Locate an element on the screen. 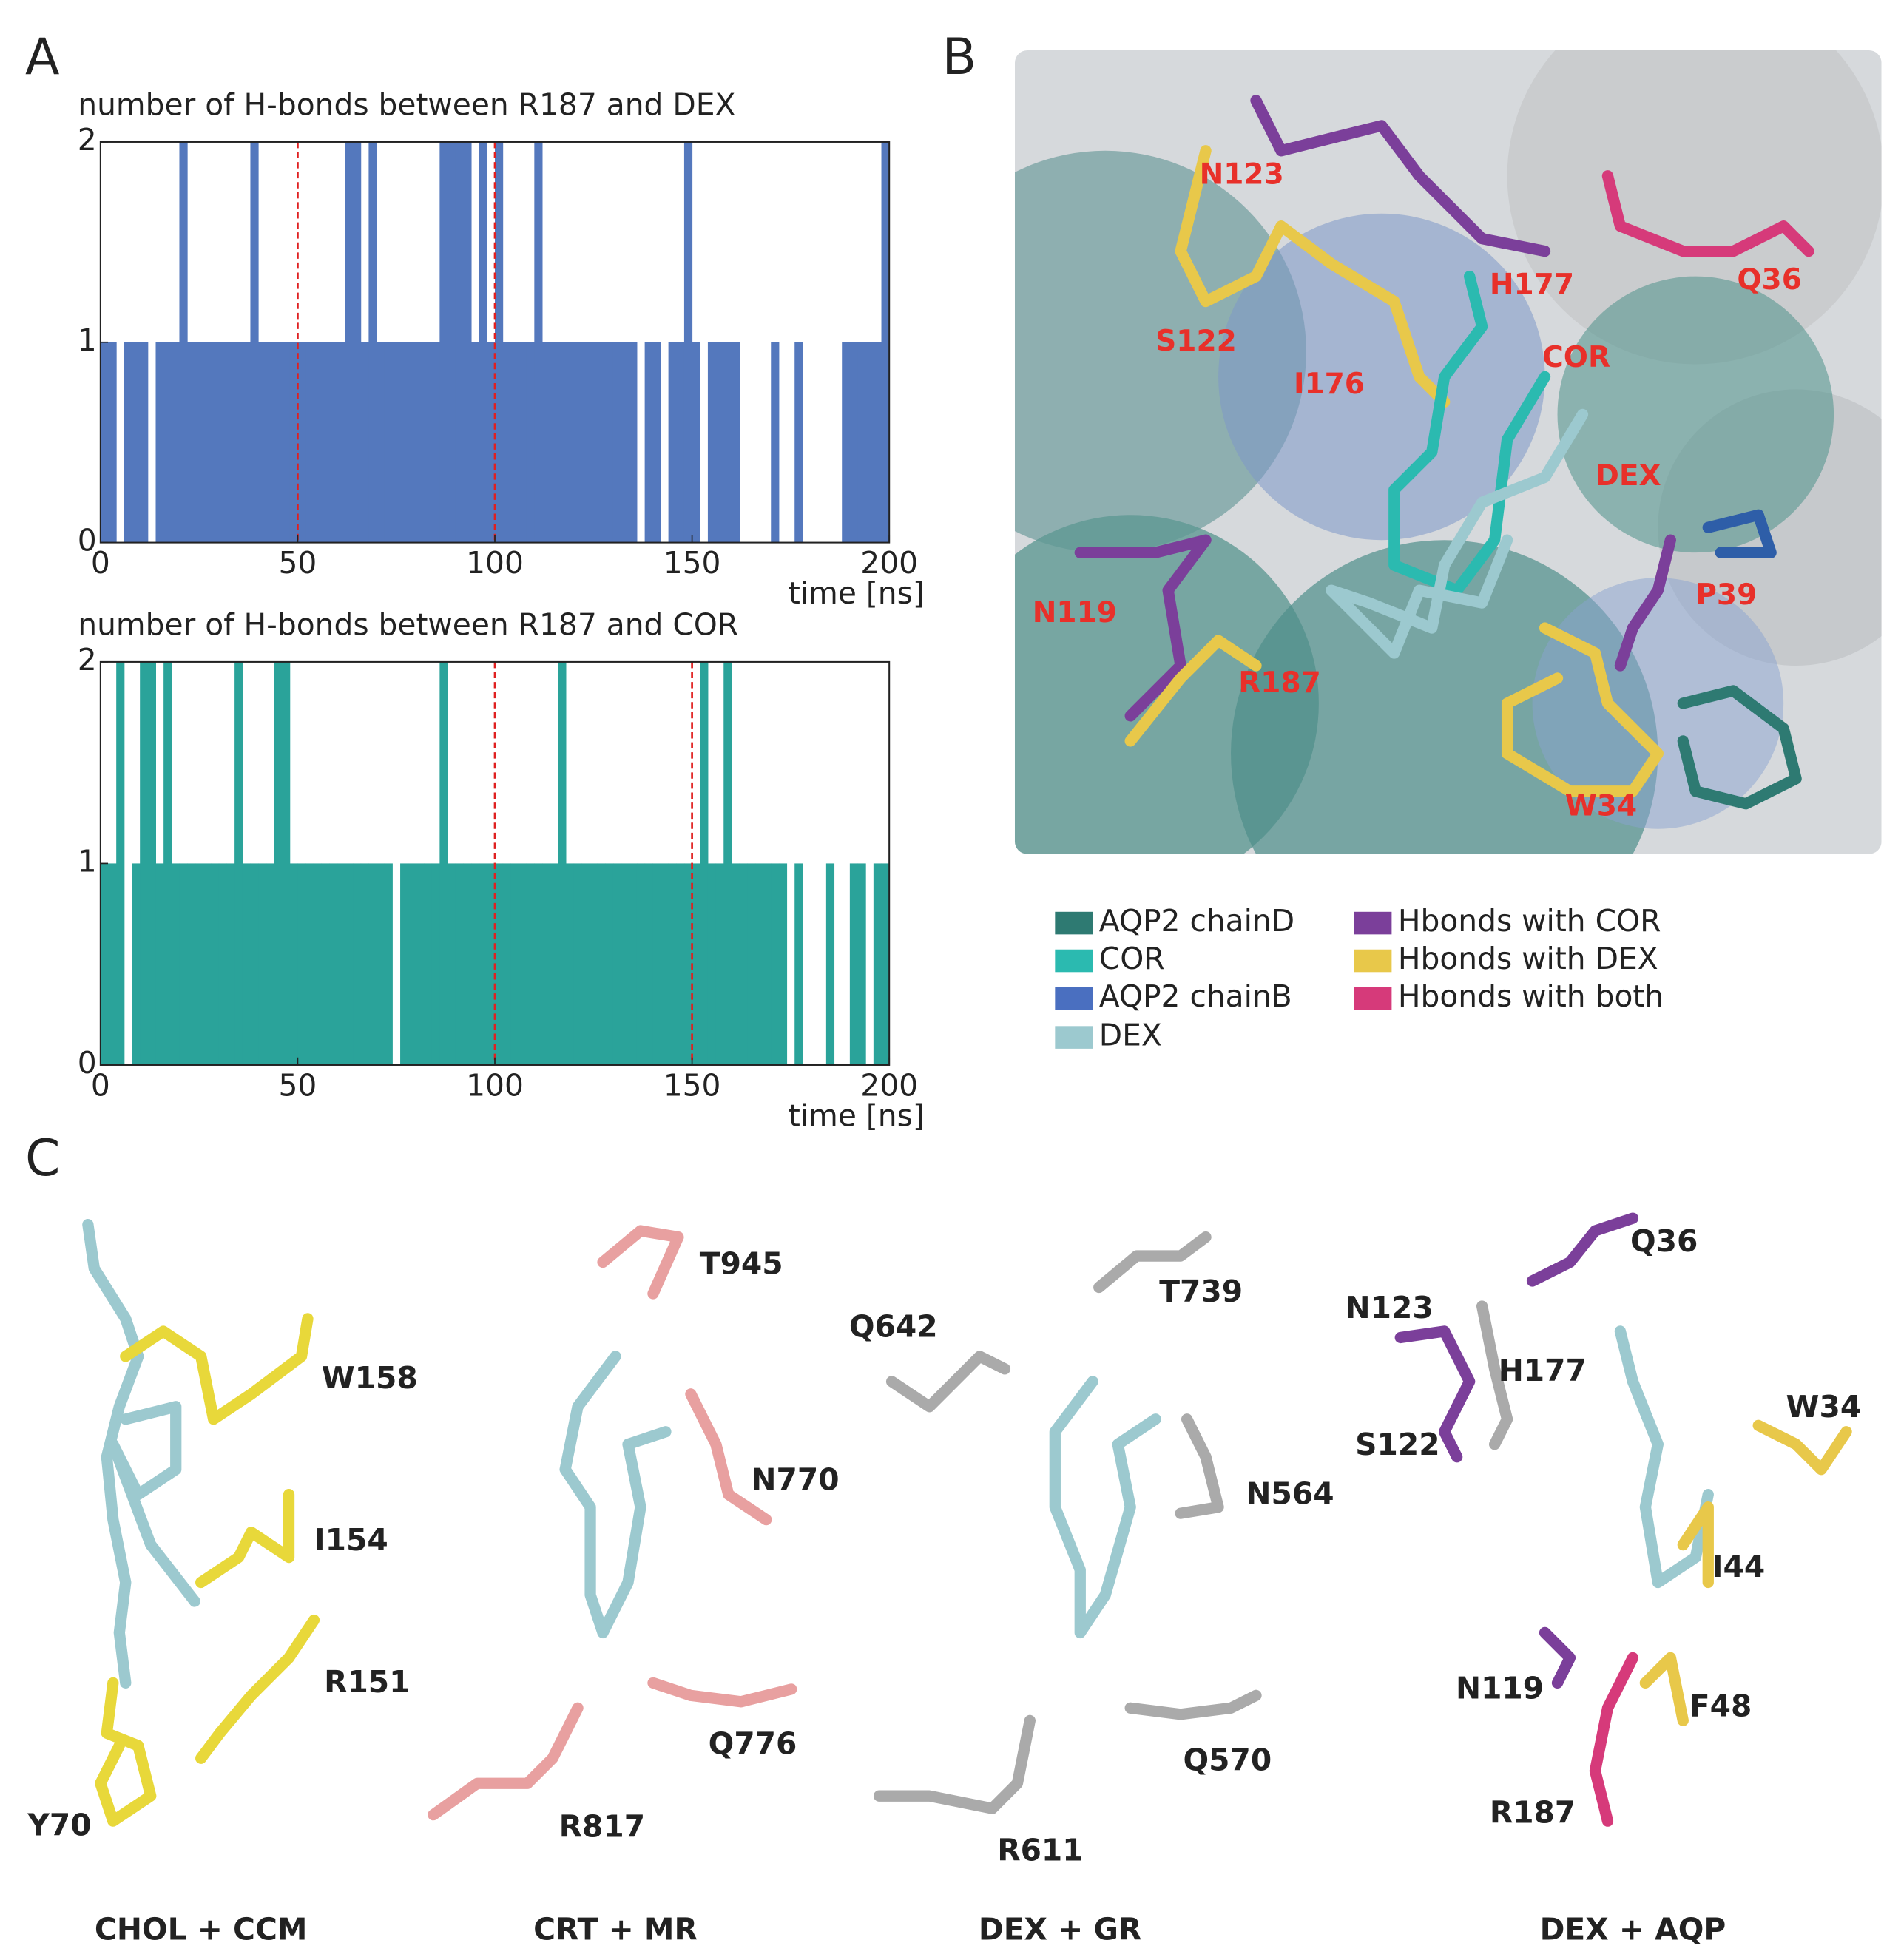  captions: CHOL + CCM CRT + MR DEX + GR DEX + AQP is located at coordinates (910, 1929).